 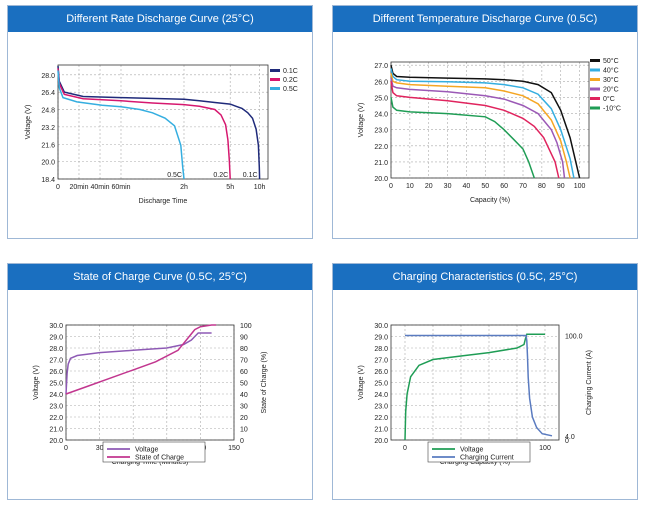 I want to click on y-tick-label: 23.2, so click(x=48, y=128).